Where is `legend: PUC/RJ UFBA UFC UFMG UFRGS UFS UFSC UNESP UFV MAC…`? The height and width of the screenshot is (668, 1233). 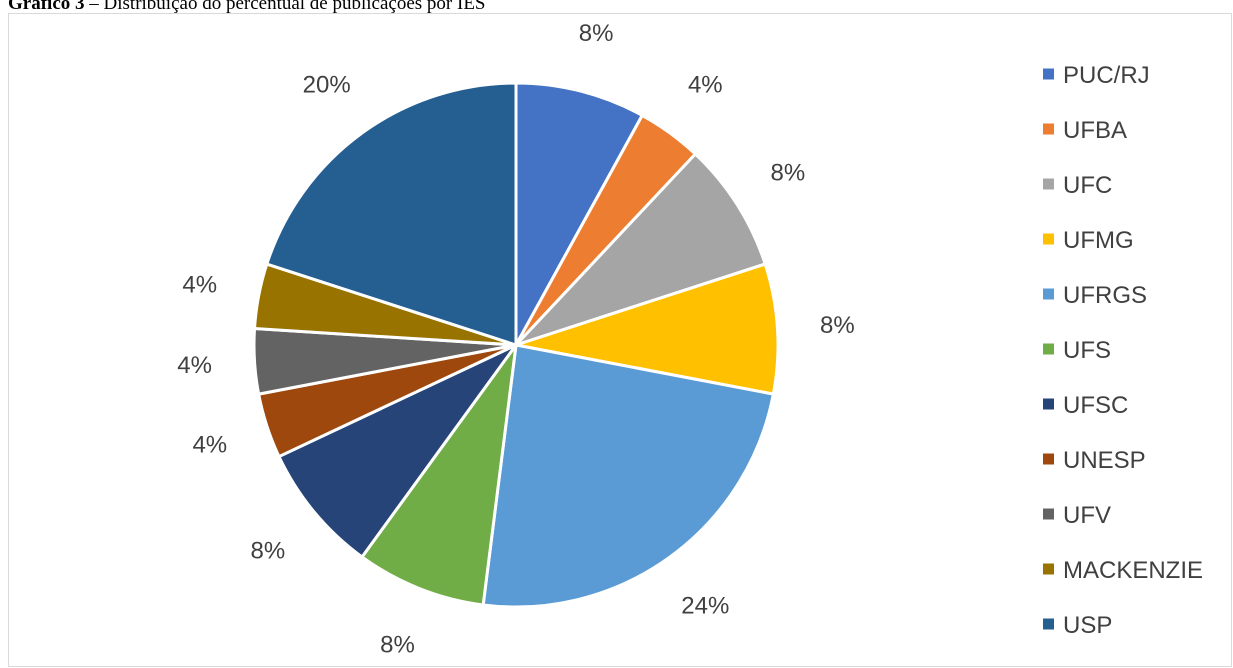
legend: PUC/RJ UFBA UFC UFMG UFRGS UFS UFSC UNESP UFV MAC… is located at coordinates (1123, 350).